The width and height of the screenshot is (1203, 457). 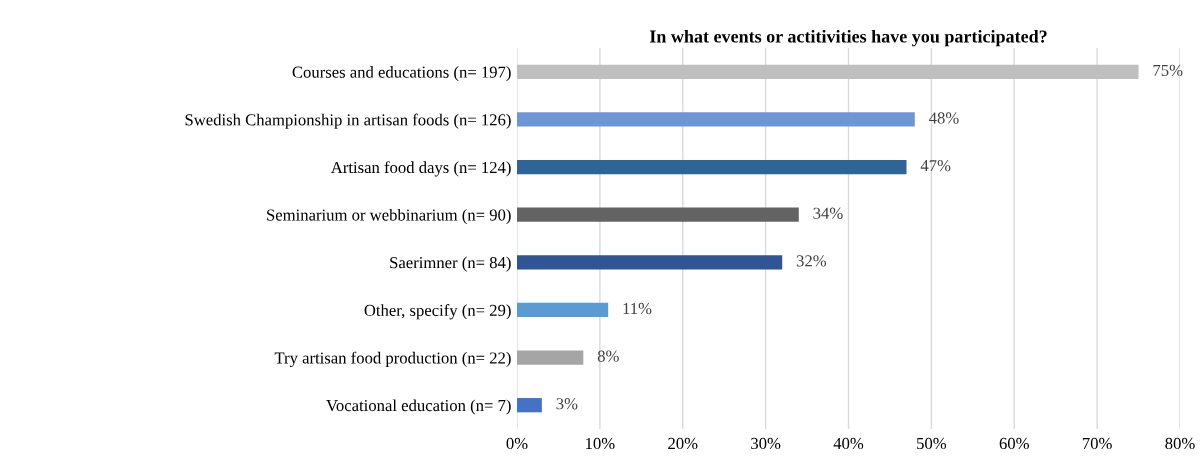 What do you see at coordinates (450, 264) in the screenshot?
I see `y-tick-label: Saerimner (n= 84)` at bounding box center [450, 264].